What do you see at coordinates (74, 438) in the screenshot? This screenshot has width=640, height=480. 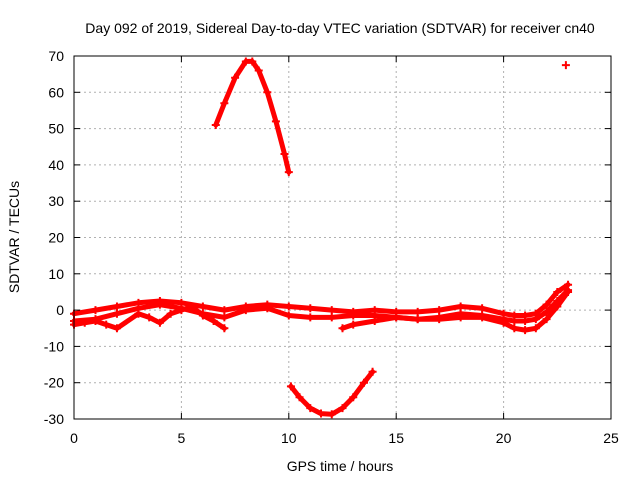 I see `x-tick-label: 0` at bounding box center [74, 438].